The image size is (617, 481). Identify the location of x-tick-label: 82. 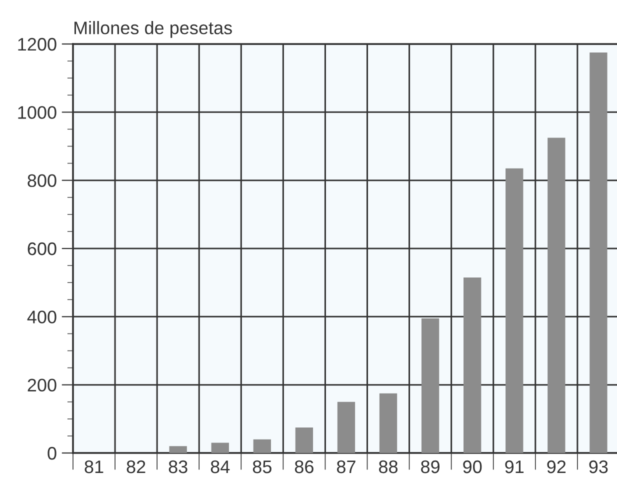
(136, 467).